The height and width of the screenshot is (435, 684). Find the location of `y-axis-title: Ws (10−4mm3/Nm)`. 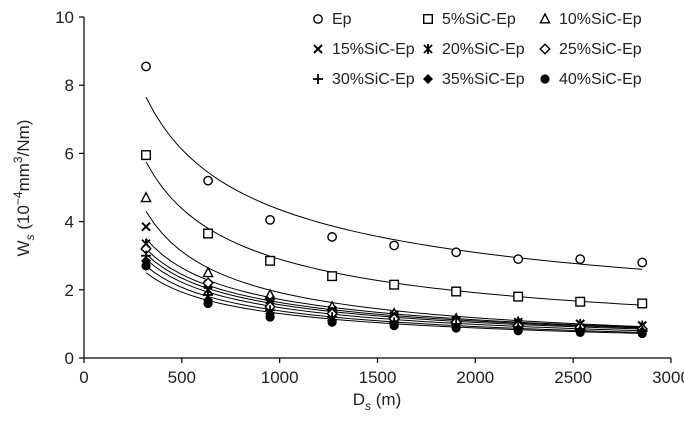

y-axis-title: Ws (10−4mm3/Nm) is located at coordinates (24, 188).